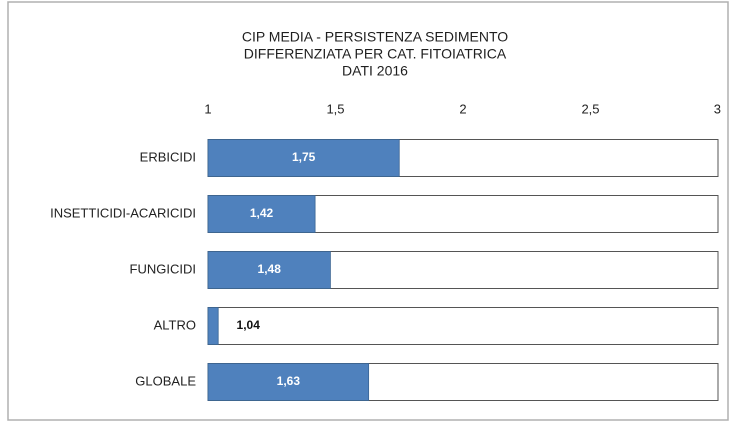  Describe the element at coordinates (165, 380) in the screenshot. I see `y-tick-label: GLOBALE` at that location.